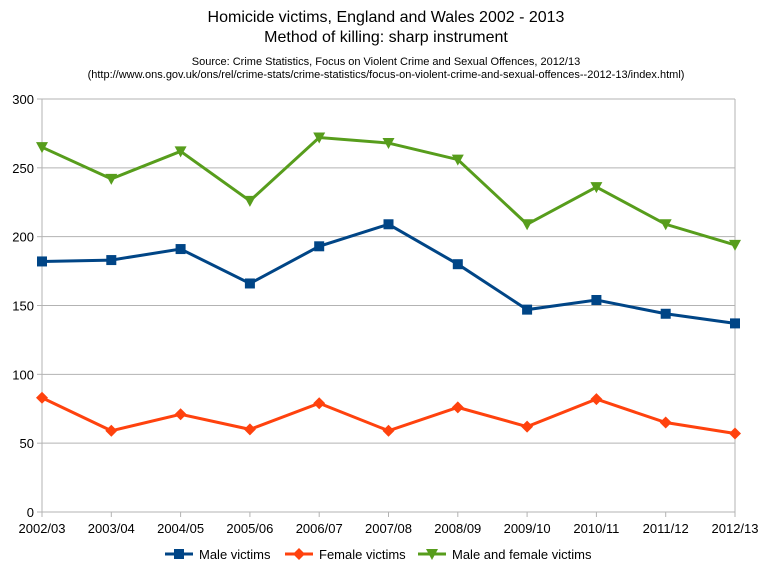 This screenshot has width=772, height=568. I want to click on x-tick-label: 2002/03, so click(42, 528).